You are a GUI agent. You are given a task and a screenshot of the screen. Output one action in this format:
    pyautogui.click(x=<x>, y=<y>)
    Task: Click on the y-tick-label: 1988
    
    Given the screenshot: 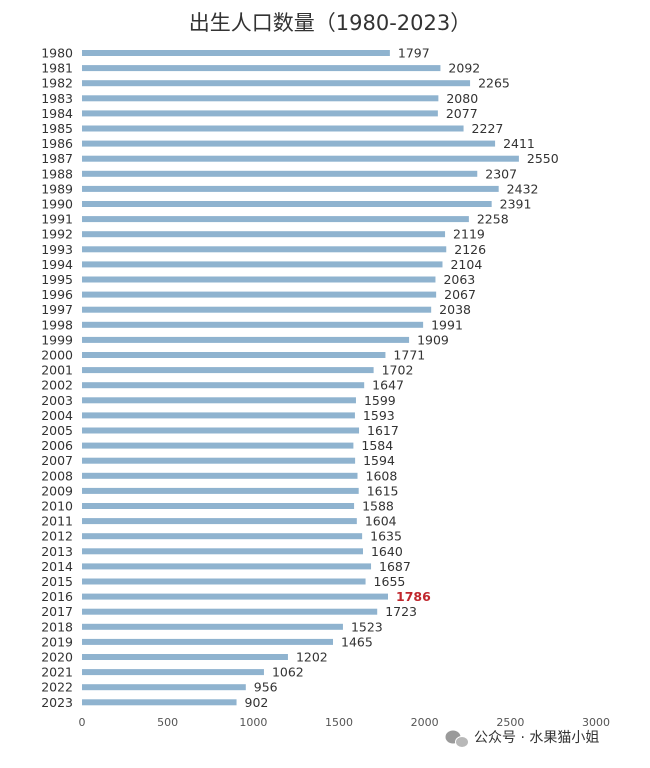 What is the action you would take?
    pyautogui.click(x=57, y=173)
    